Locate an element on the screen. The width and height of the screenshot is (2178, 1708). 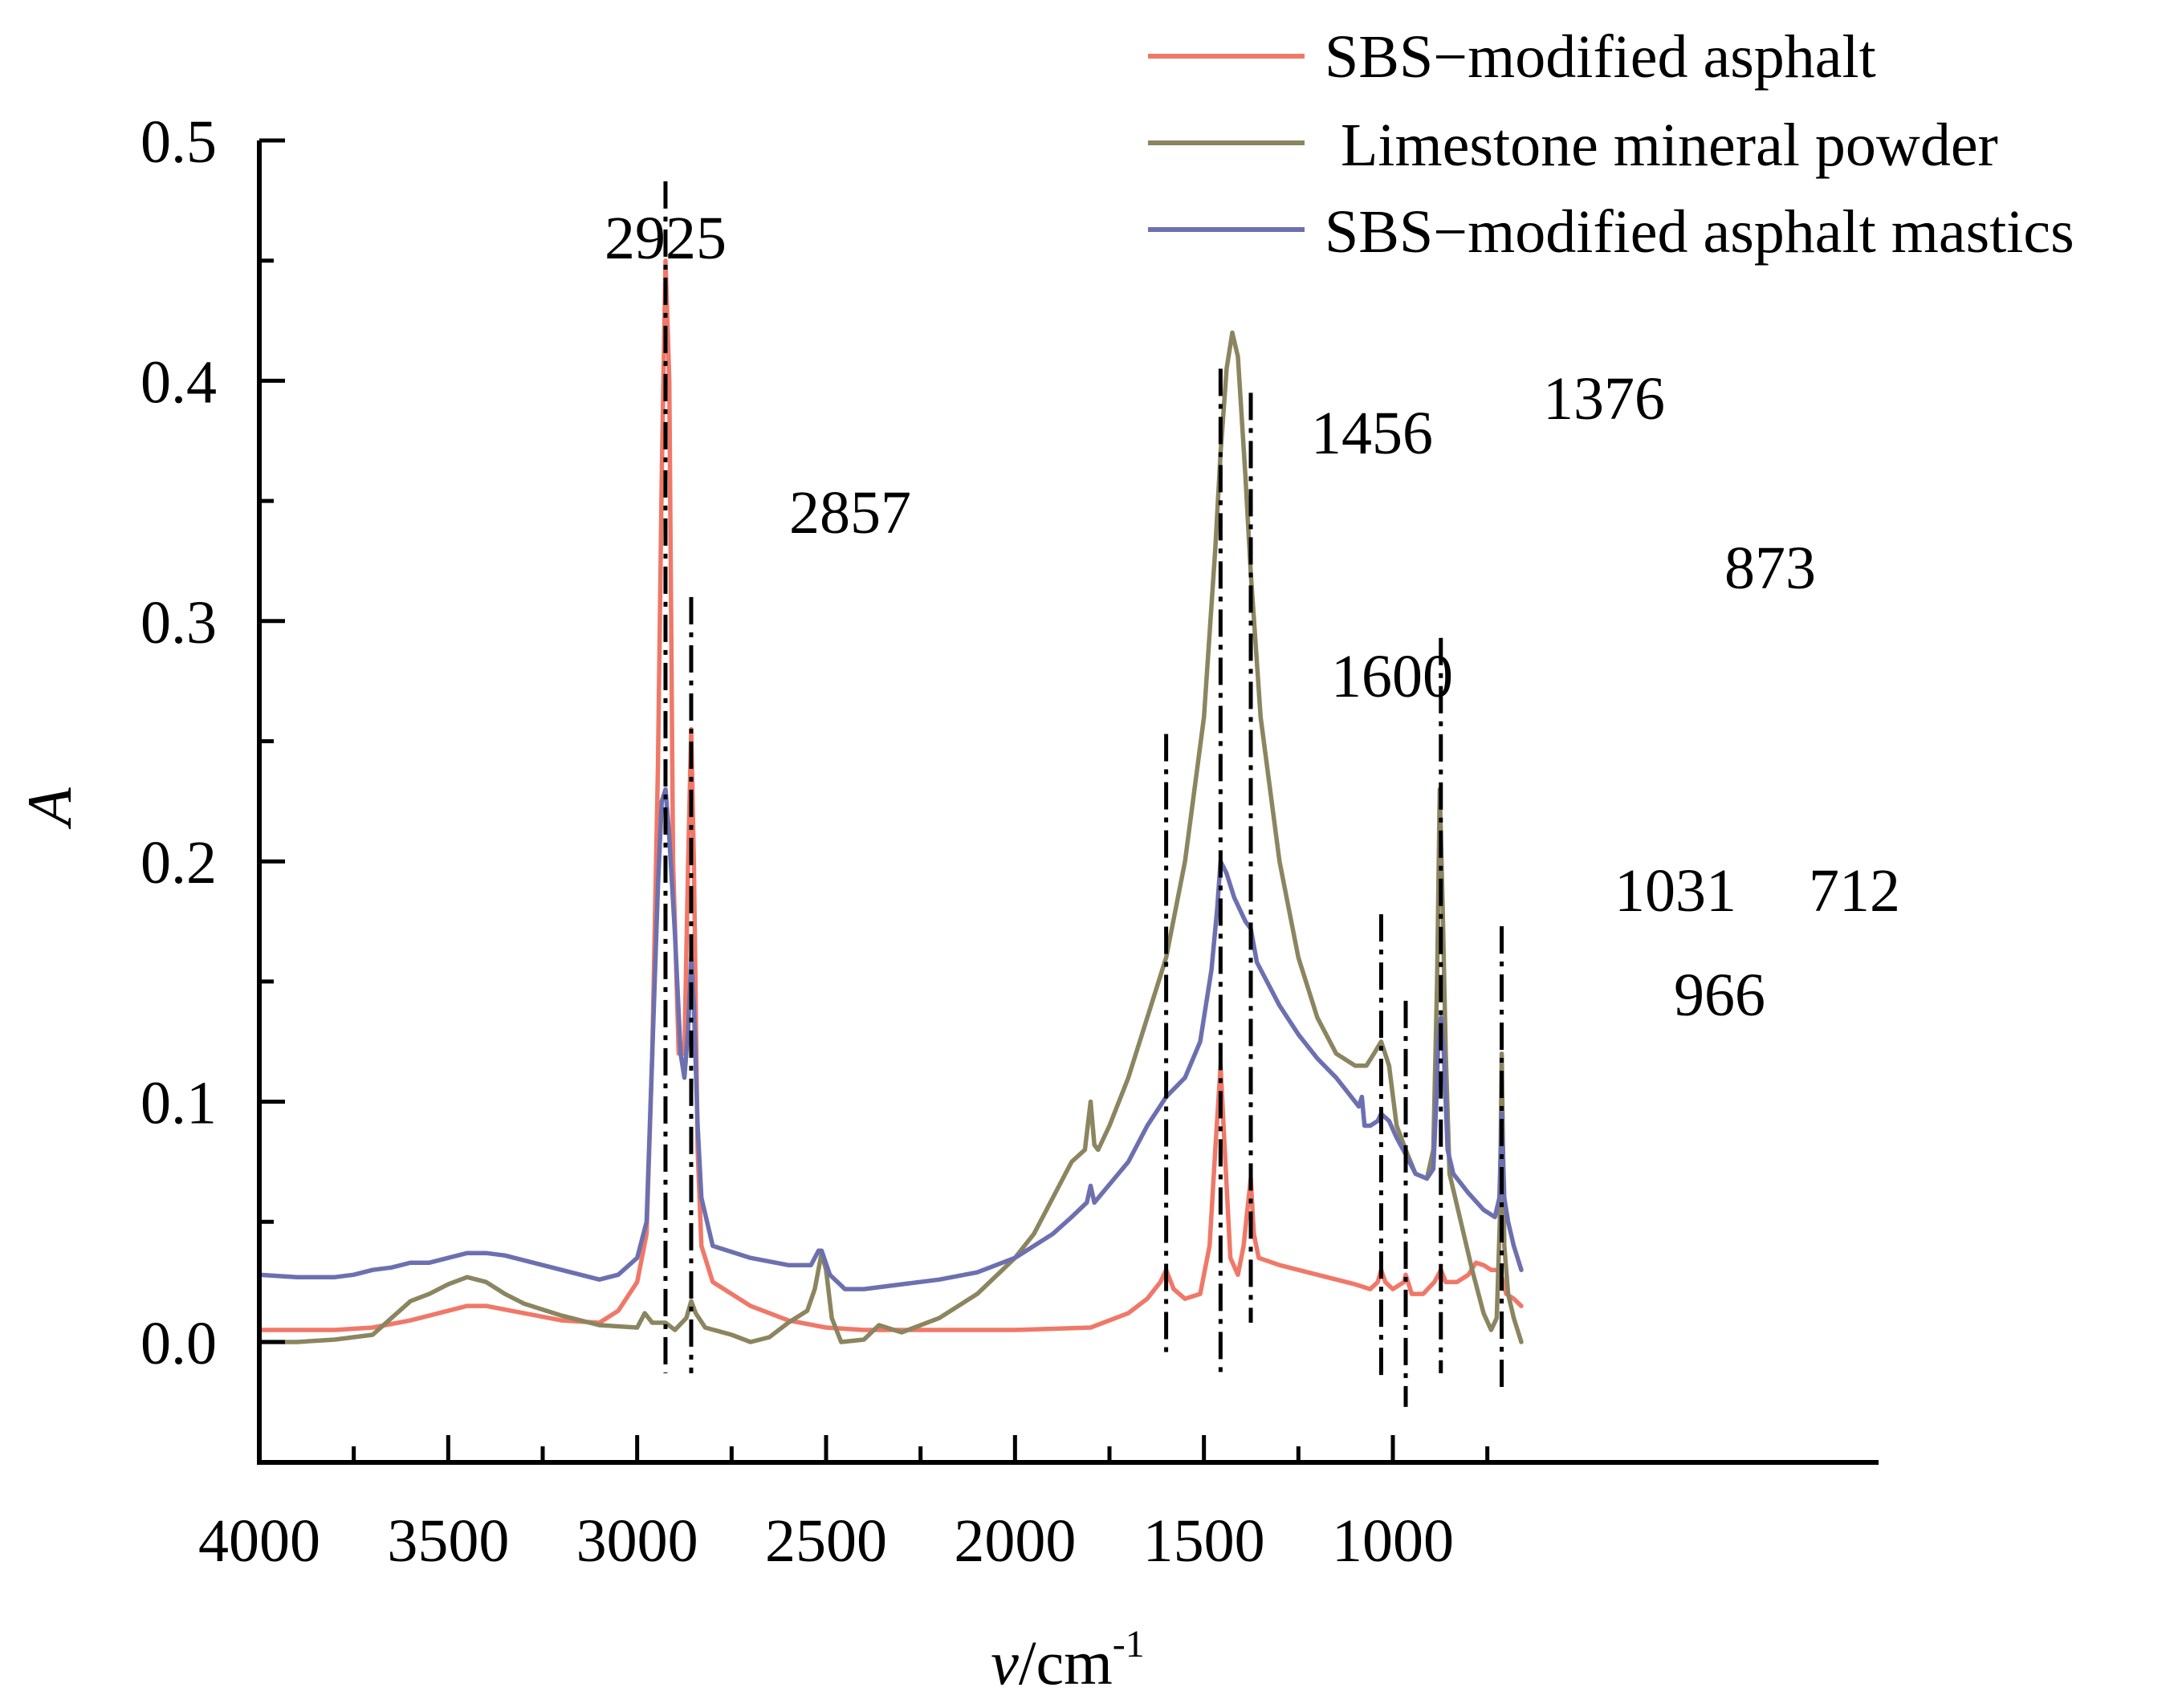
x-tick-label: 1000 is located at coordinates (1393, 1541).